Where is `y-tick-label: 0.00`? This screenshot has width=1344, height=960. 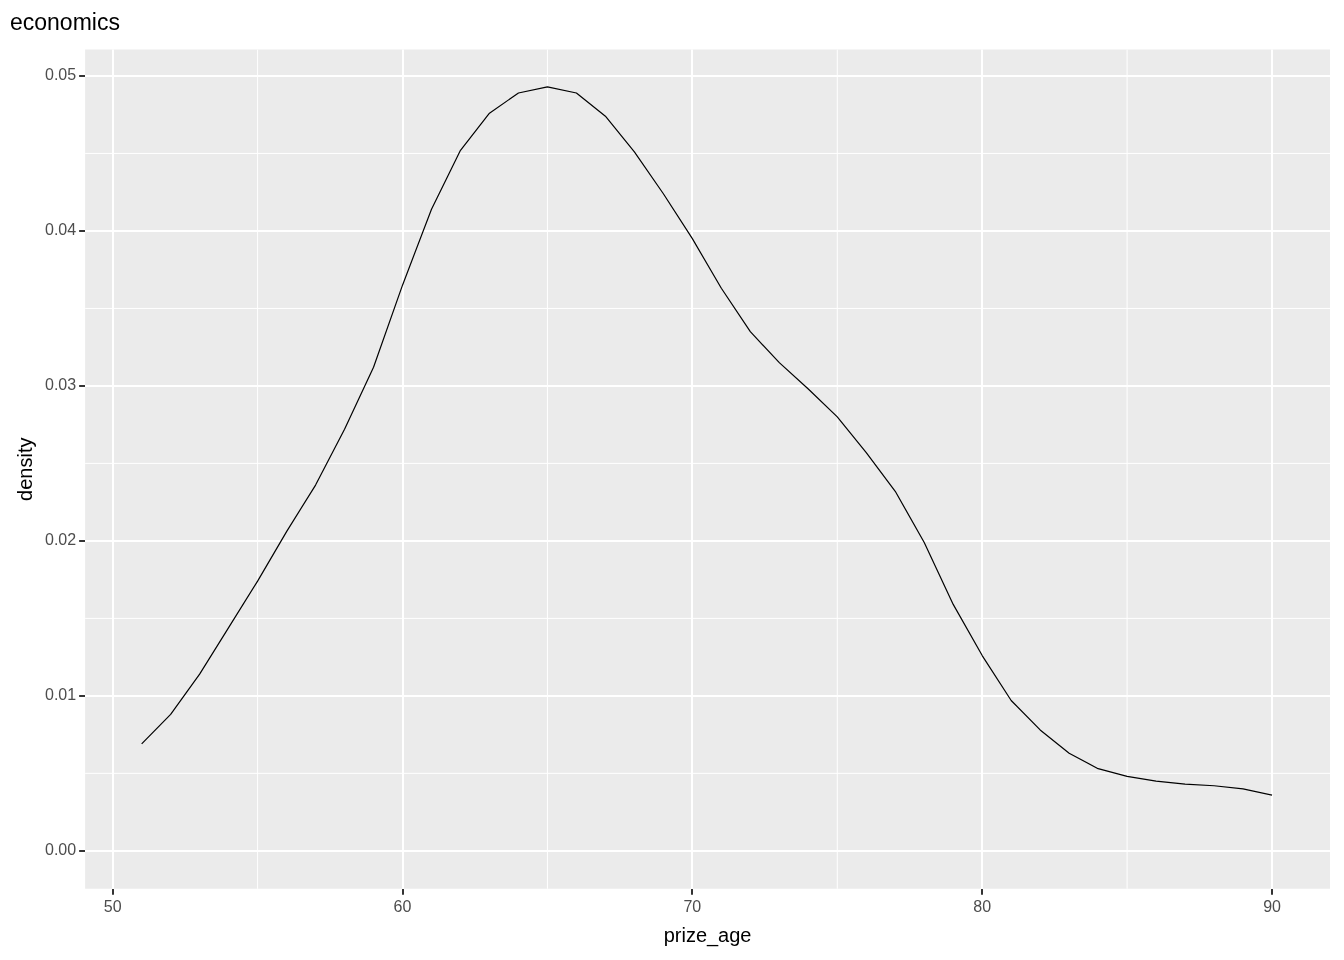
y-tick-label: 0.00 is located at coordinates (61, 850).